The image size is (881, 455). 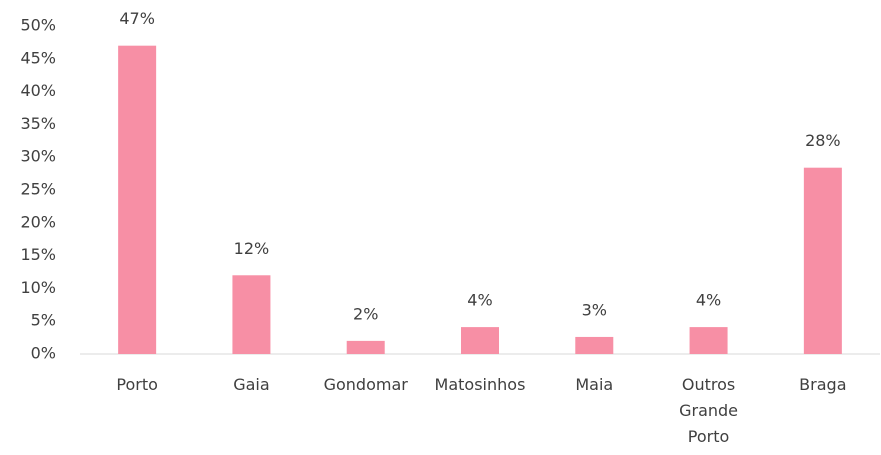 What do you see at coordinates (365, 313) in the screenshot?
I see `data-label: 2%` at bounding box center [365, 313].